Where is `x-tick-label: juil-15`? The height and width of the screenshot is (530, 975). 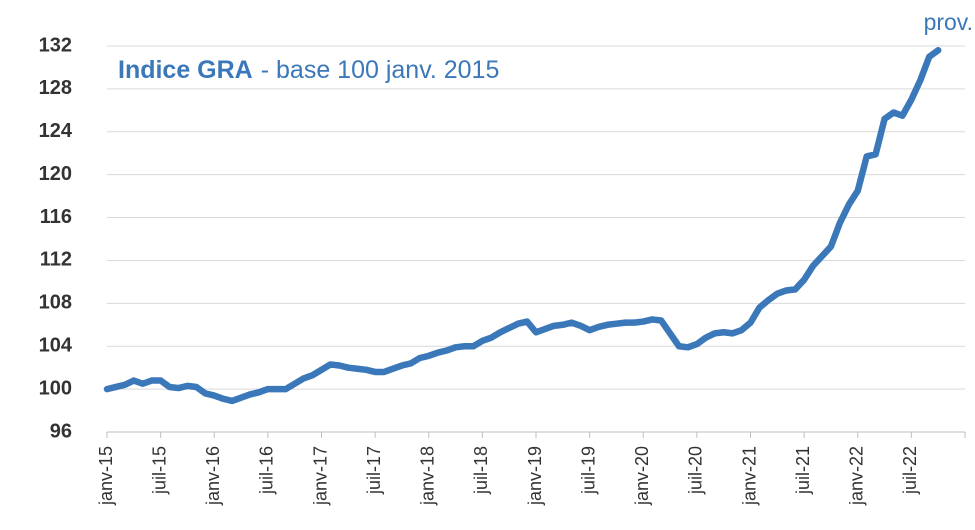
x-tick-label: juil-15 is located at coordinates (159, 470).